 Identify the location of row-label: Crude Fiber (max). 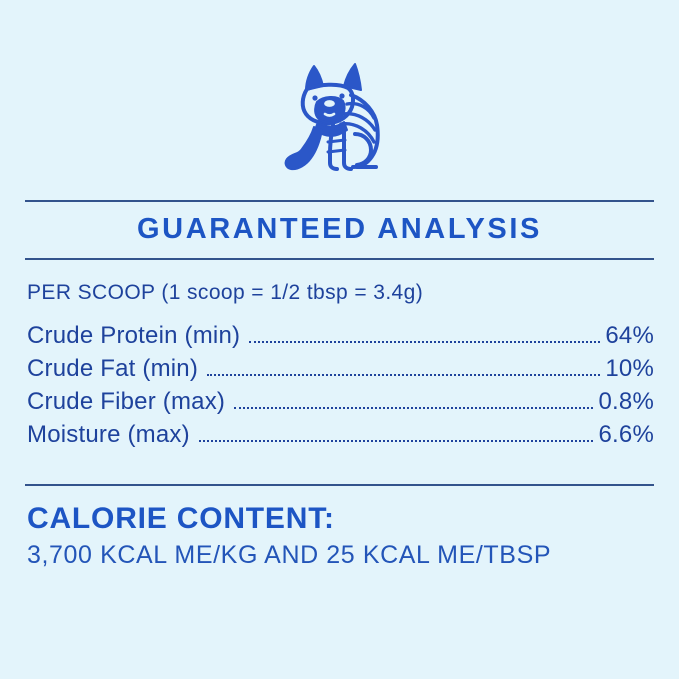
(126, 401).